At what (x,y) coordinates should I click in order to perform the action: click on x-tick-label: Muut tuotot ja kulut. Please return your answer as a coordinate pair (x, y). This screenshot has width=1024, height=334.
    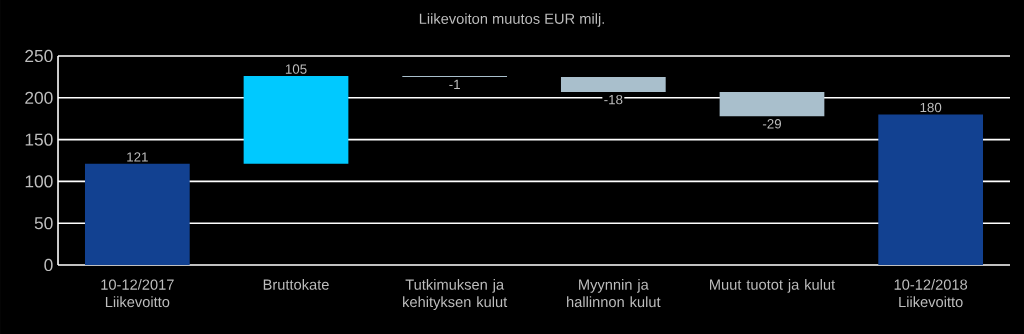
    Looking at the image, I should click on (773, 286).